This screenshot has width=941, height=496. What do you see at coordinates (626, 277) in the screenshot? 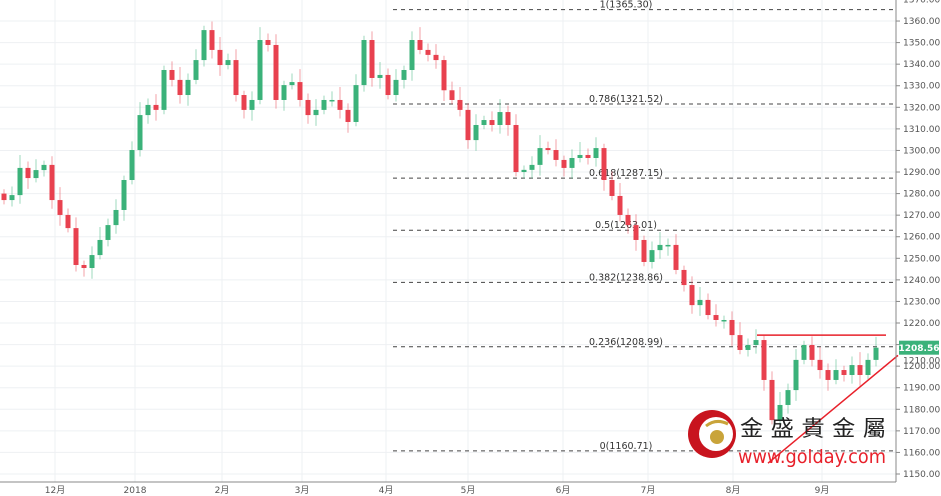
I see `fib-label: 0.382(1238.86)` at bounding box center [626, 277].